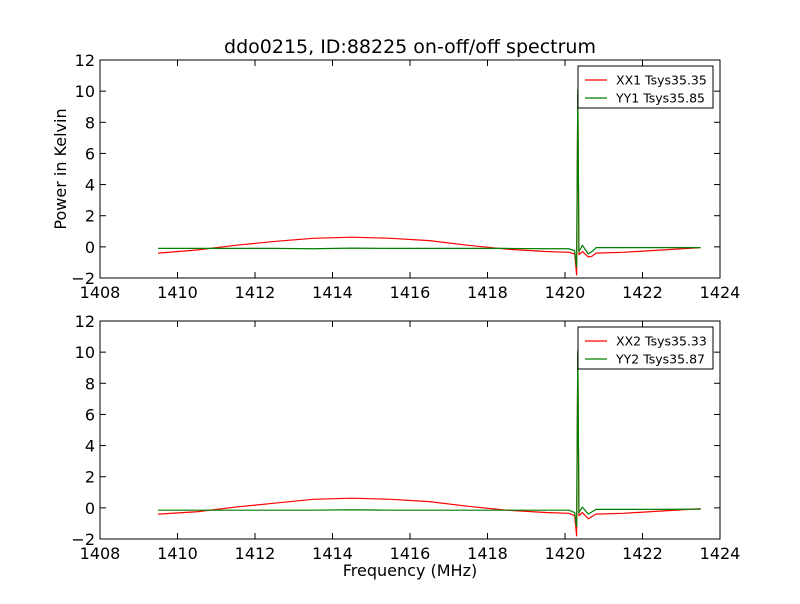 This screenshot has height=604, width=800. What do you see at coordinates (661, 80) in the screenshot?
I see `legend-label: XX1 Tsys35.35` at bounding box center [661, 80].